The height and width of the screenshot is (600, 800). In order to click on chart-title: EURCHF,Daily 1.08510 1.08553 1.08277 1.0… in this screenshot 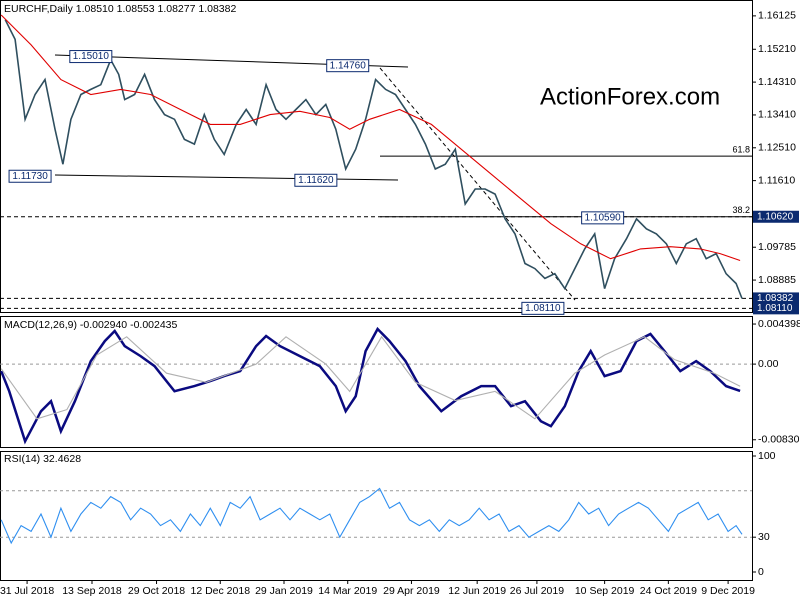, I will do `click(120, 9)`.